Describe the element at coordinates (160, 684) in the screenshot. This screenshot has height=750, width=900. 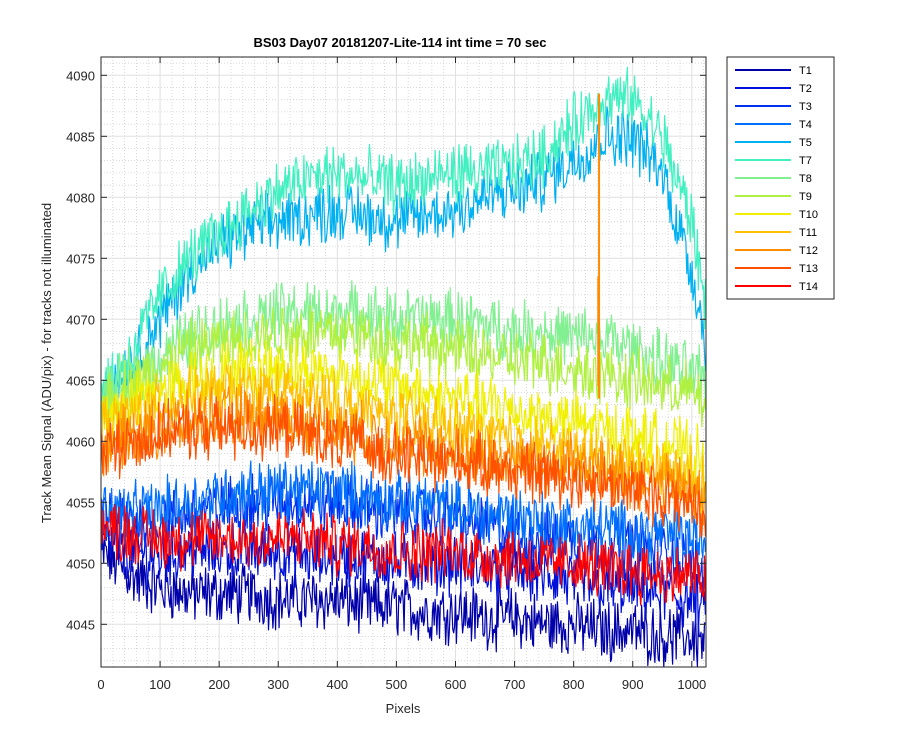
I see `x-tick-label: 100` at that location.